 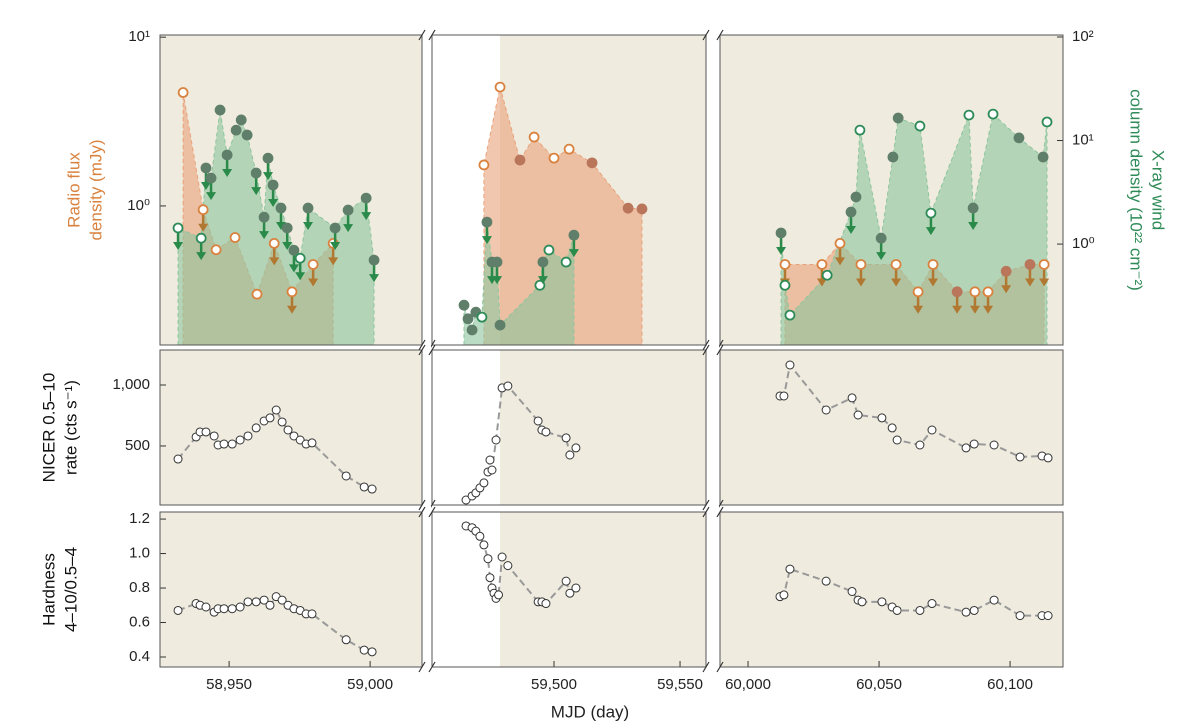 I want to click on panel-frame, so click(x=569, y=589).